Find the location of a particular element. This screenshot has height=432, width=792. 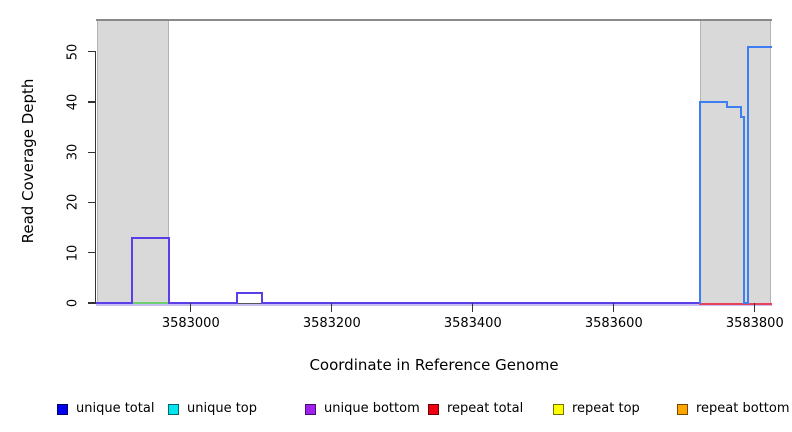

repeat-total-swatch-icon is located at coordinates (433, 409).